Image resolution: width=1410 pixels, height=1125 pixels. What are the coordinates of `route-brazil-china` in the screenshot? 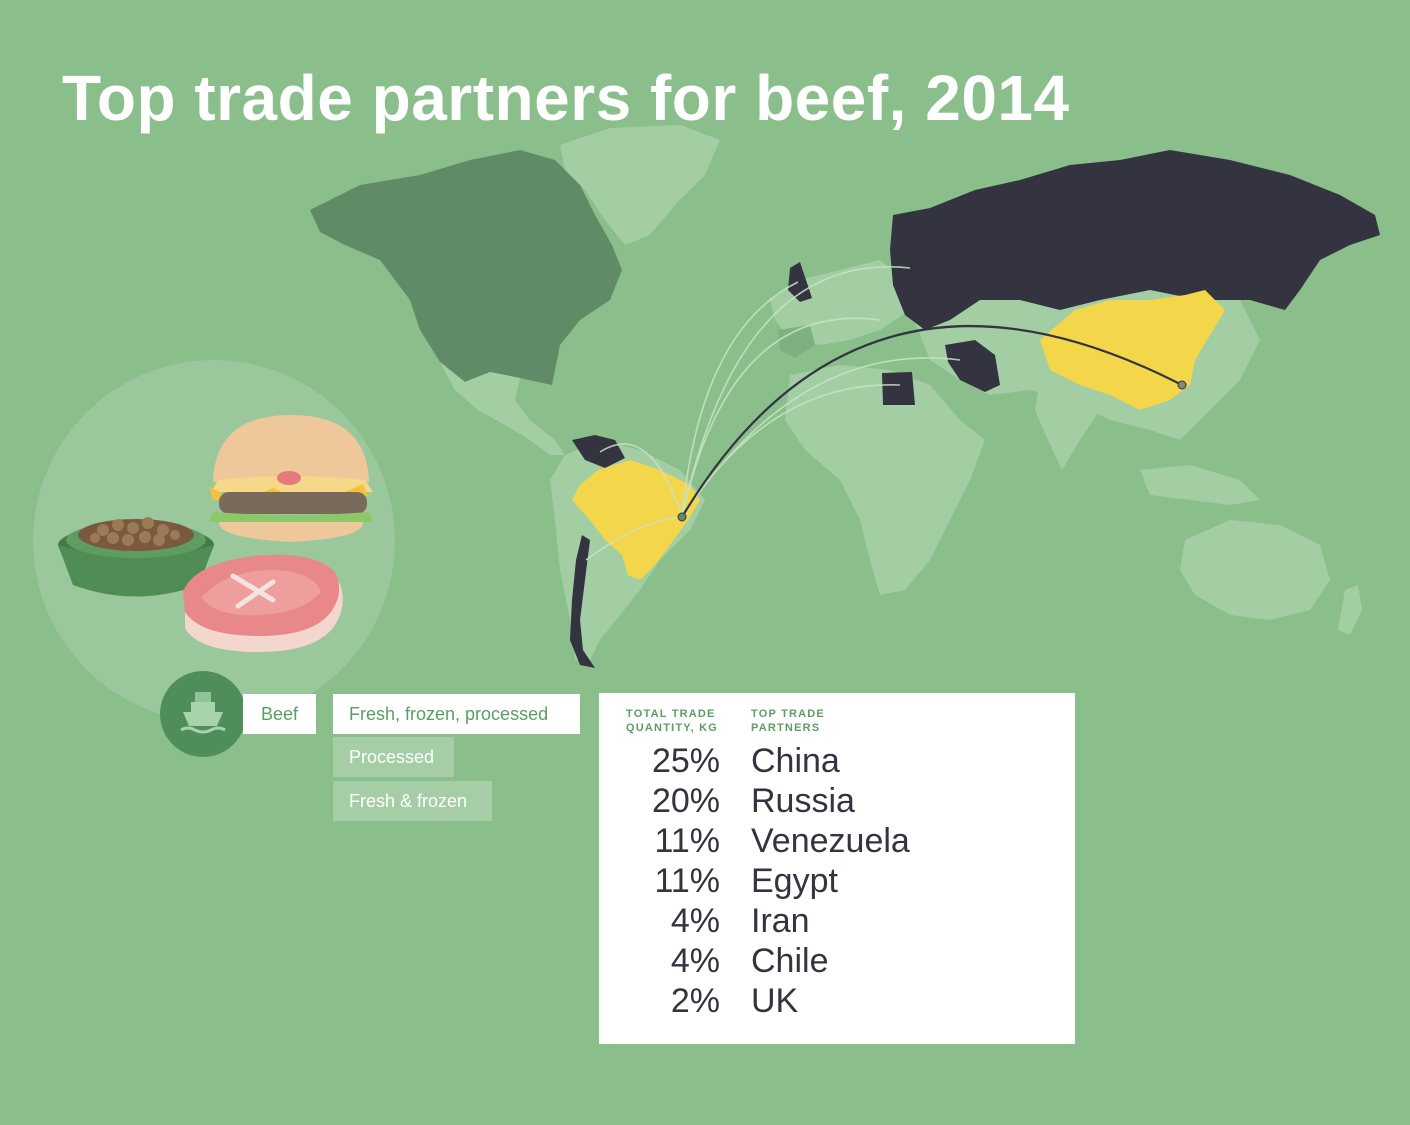 It's located at (932, 421).